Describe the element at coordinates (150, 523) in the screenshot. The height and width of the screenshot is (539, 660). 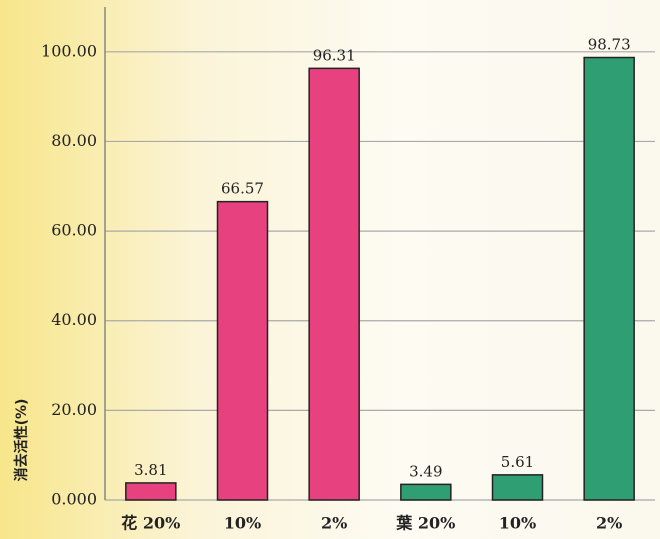
I see `x-tick-label: 花 20%` at that location.